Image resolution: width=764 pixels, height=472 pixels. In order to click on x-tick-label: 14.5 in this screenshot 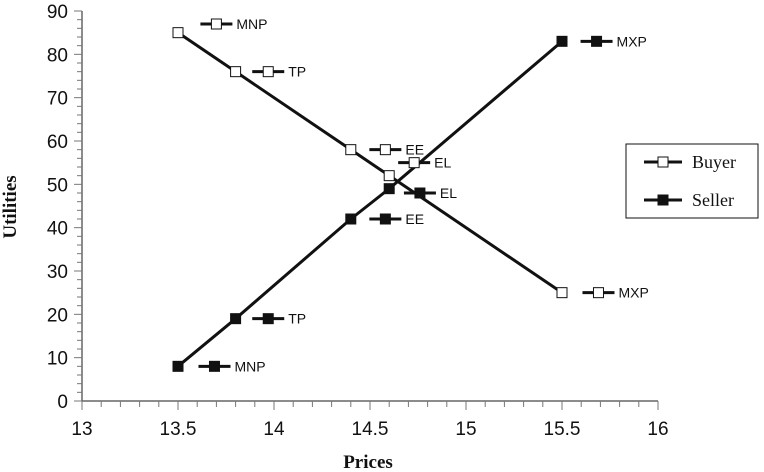, I will do `click(370, 429)`.